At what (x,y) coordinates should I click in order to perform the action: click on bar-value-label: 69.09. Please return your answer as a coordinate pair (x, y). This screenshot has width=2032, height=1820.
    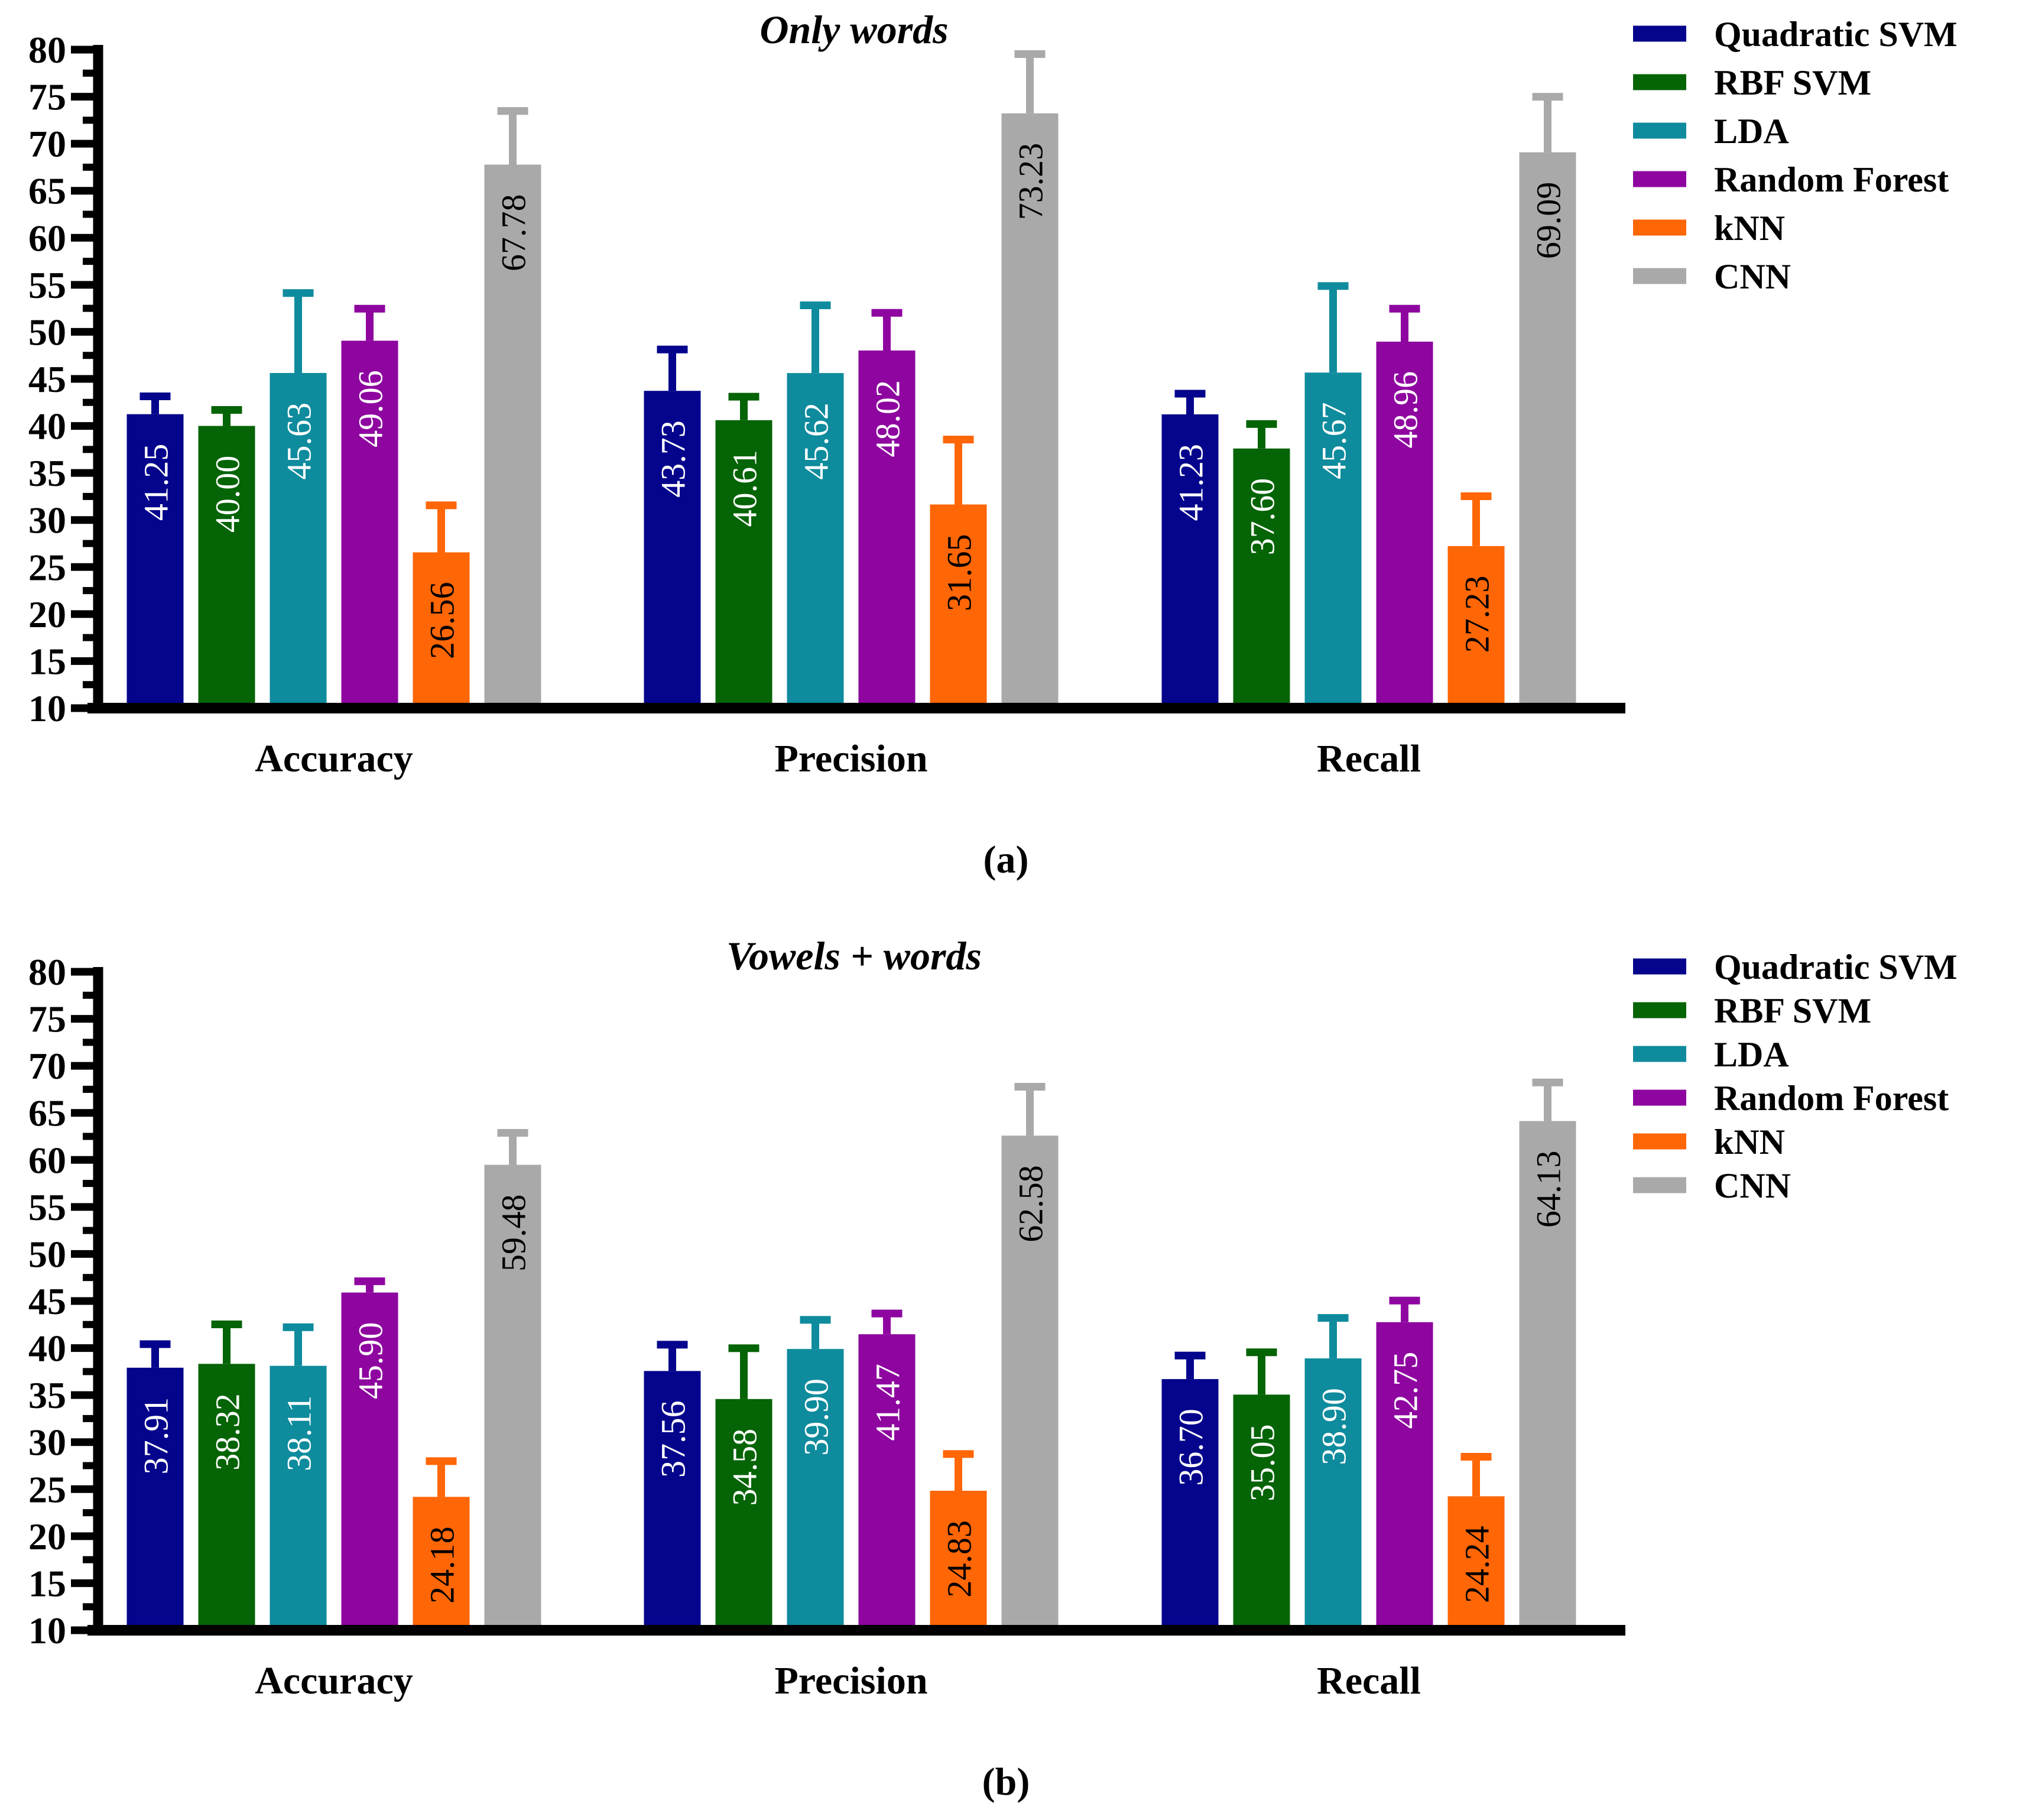
    Looking at the image, I should click on (1549, 220).